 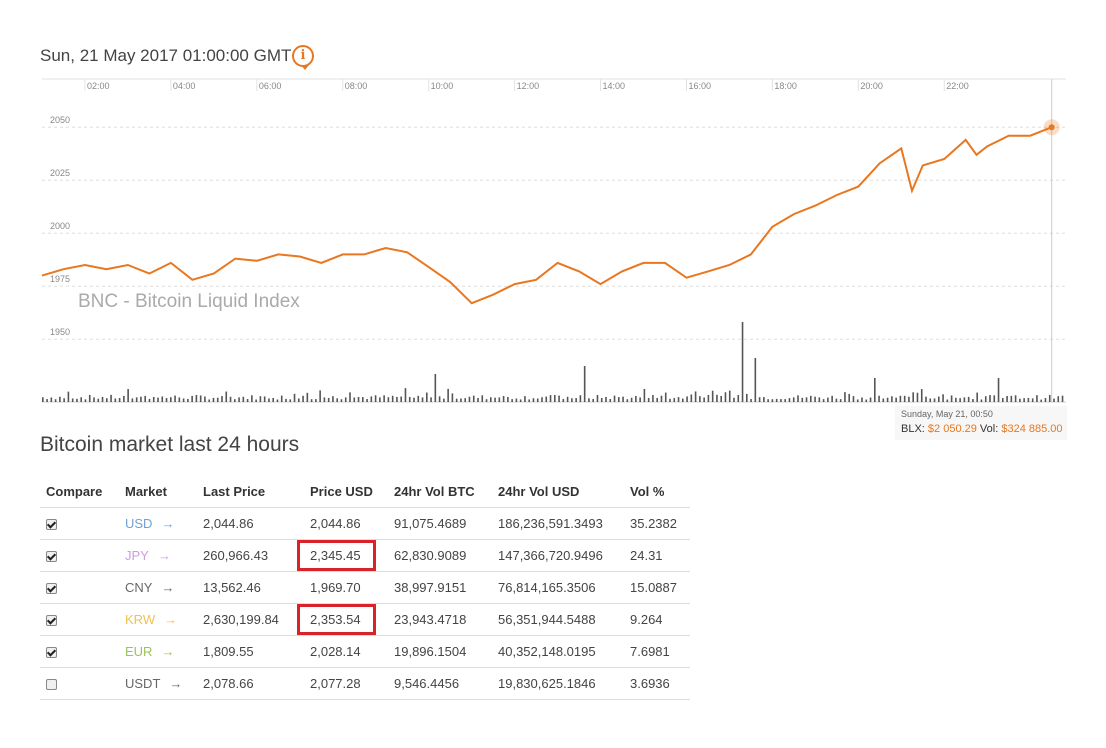 I want to click on col-vol-usd: 24hr Vol USD, so click(x=558, y=492).